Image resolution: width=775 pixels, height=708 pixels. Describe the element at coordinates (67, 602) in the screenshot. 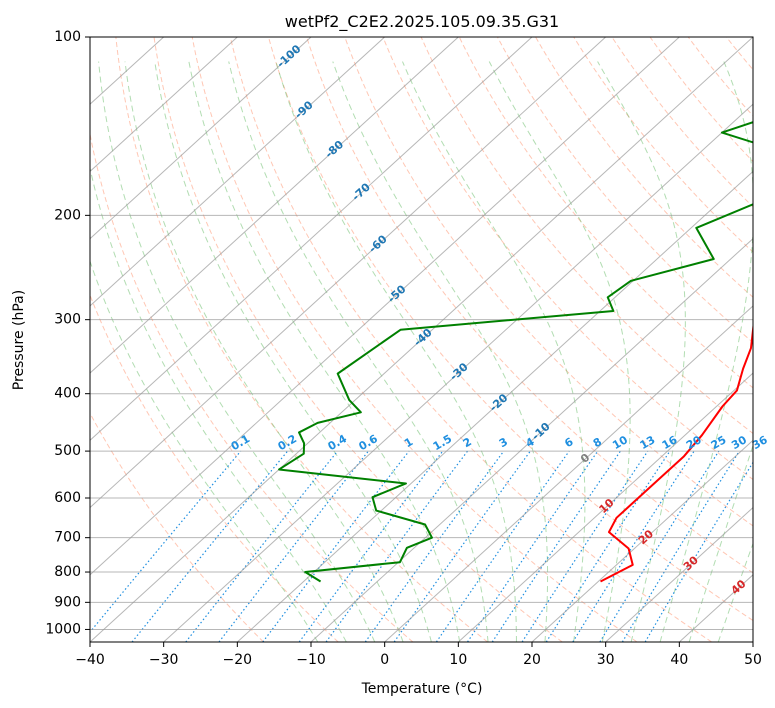

I see `y-tick-label: 900` at that location.